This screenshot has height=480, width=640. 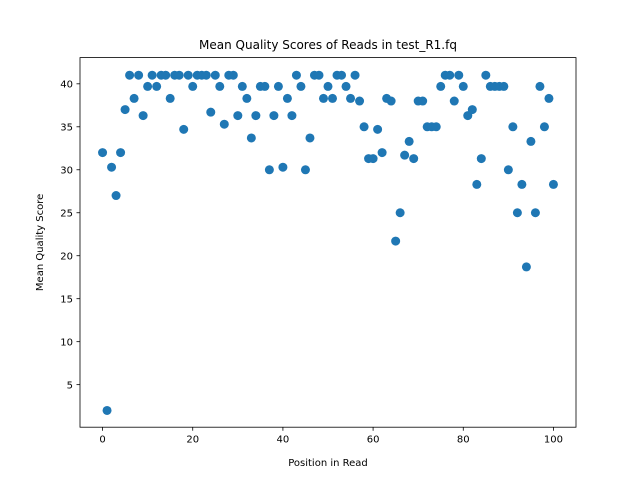 I want to click on y-axis-ticks: 5 10 15 20 25 30 35 40, so click(x=70, y=235).